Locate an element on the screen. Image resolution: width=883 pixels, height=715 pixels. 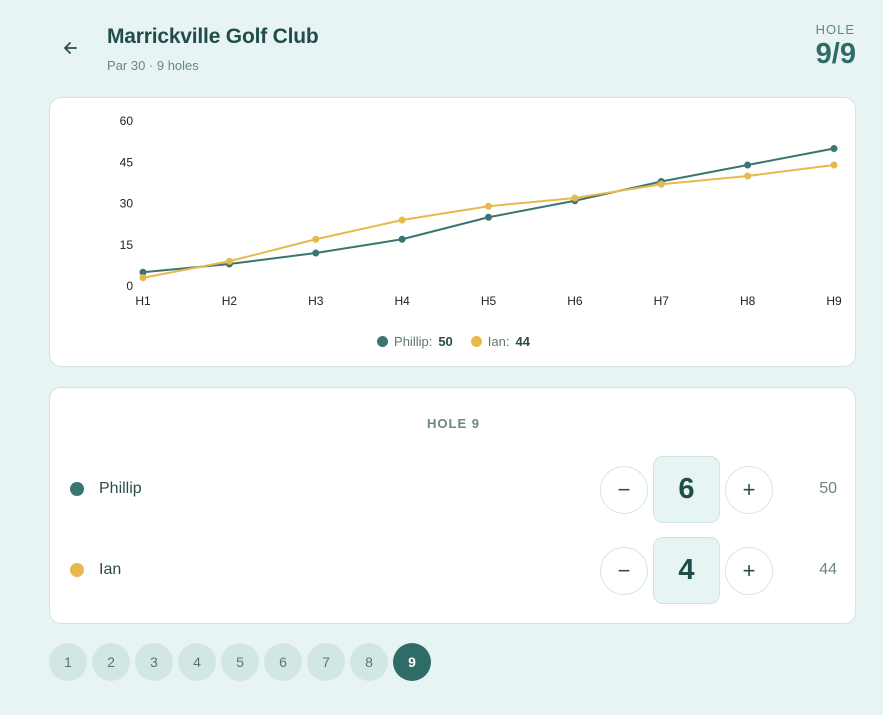
arrow-left-icon is located at coordinates (70, 48).